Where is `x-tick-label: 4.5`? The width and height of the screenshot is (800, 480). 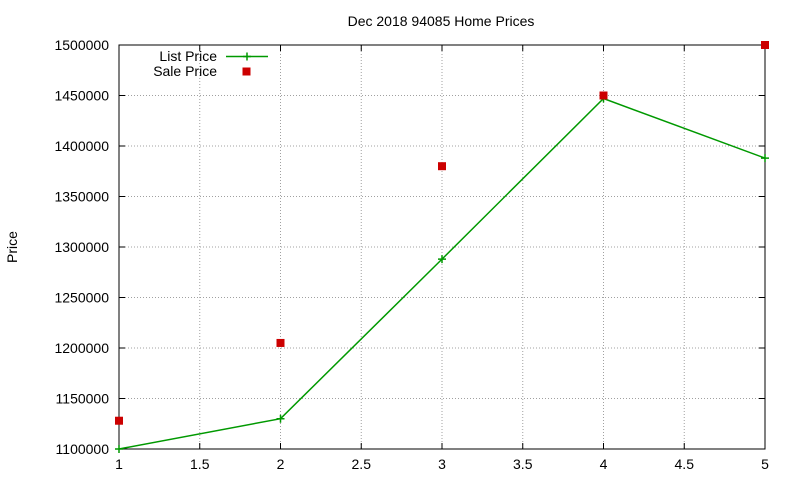
x-tick-label: 4.5 is located at coordinates (685, 464).